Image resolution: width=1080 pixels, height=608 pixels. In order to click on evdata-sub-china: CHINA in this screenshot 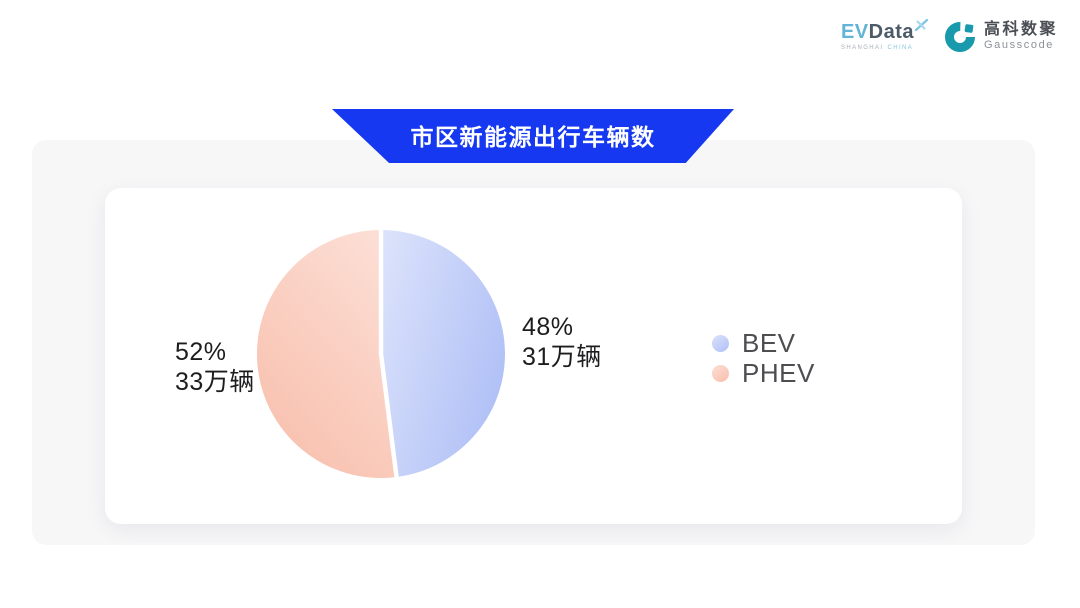, I will do `click(900, 47)`.